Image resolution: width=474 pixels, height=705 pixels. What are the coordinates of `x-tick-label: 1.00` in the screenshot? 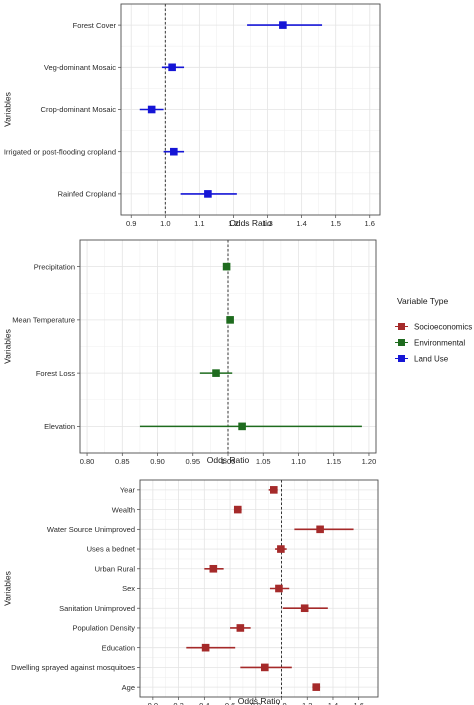 It's located at (228, 461).